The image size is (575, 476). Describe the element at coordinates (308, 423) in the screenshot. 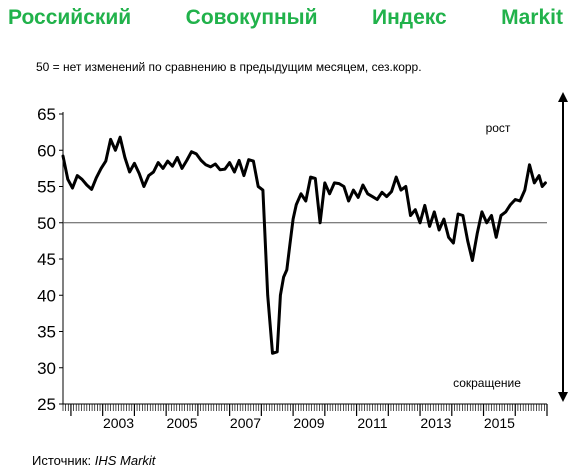

I see `x-tick-label: 2009` at that location.